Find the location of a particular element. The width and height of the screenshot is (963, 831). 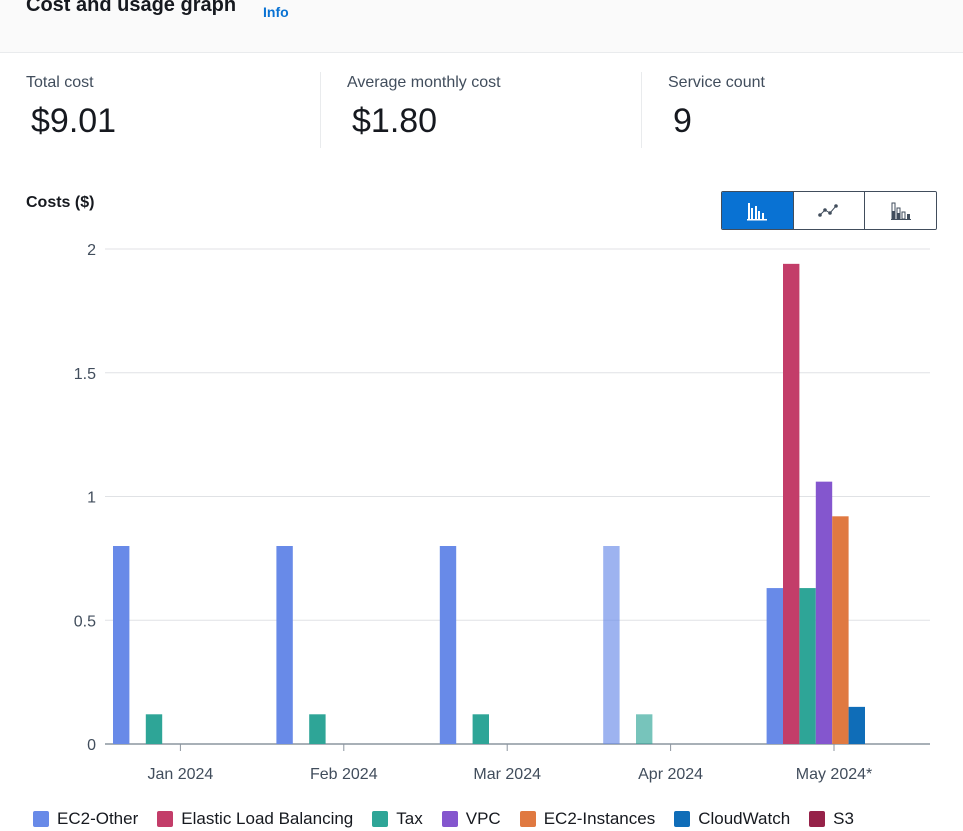

legend-item-ec2-other: EC2-Other is located at coordinates (85, 819).